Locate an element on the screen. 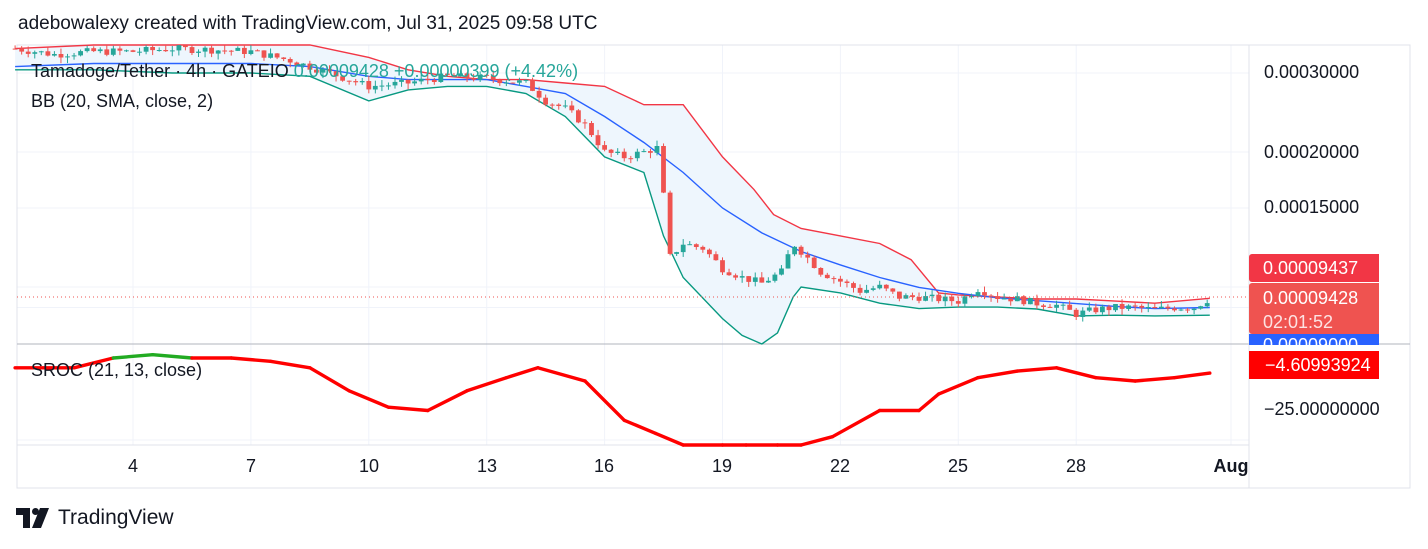 The width and height of the screenshot is (1428, 549). last-price-badge: 0.00009428 02:01:52 is located at coordinates (1314, 308).